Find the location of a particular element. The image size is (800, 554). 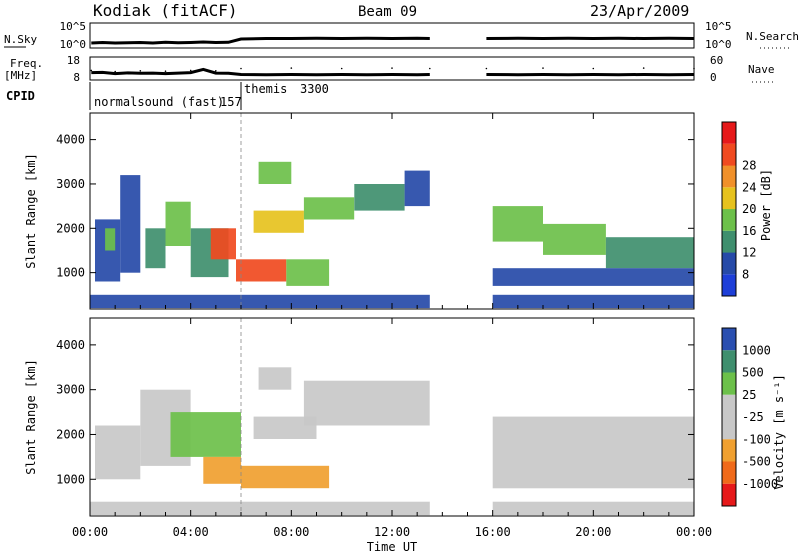

noise-panel: N.Sky 10^5 10^0 10^5 10^0 N.Search is located at coordinates (401, 35).